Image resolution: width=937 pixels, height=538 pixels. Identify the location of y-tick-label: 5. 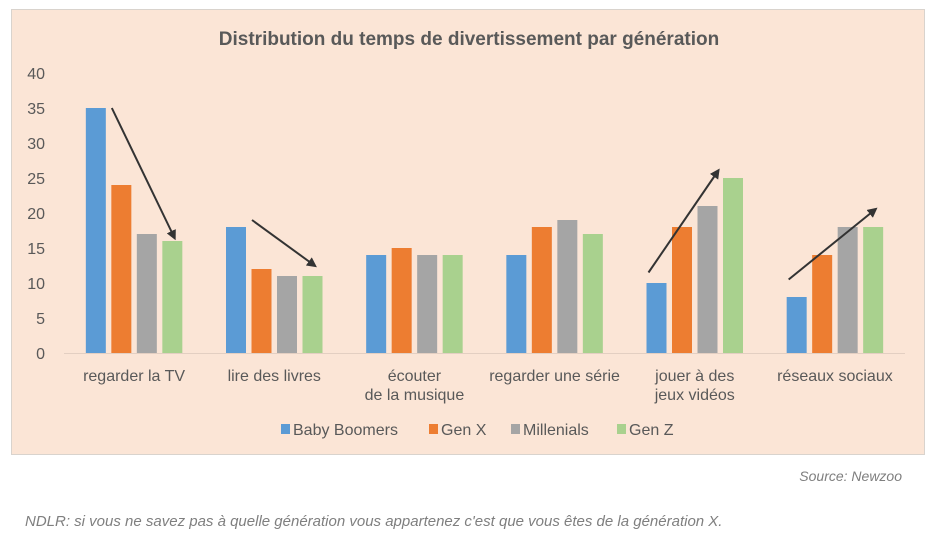
(40, 319).